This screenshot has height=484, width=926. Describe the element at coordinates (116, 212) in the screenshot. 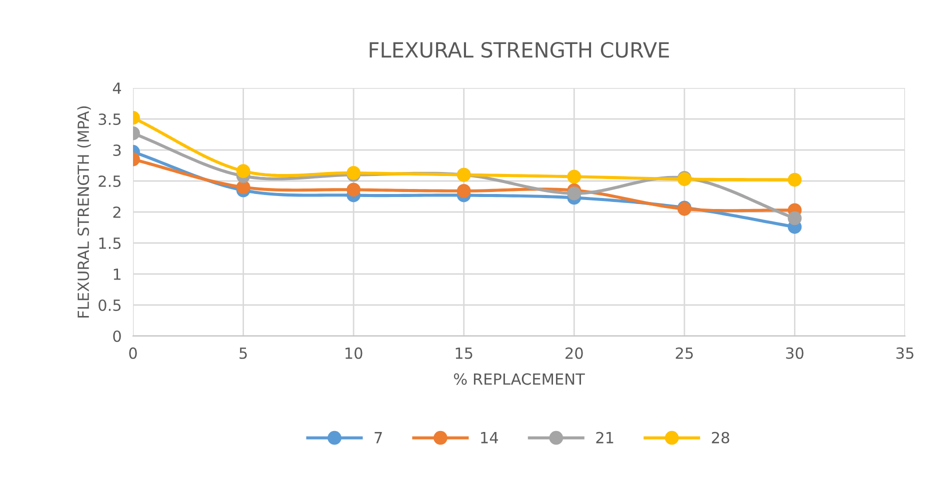

I see `y-tick-label: 2` at that location.